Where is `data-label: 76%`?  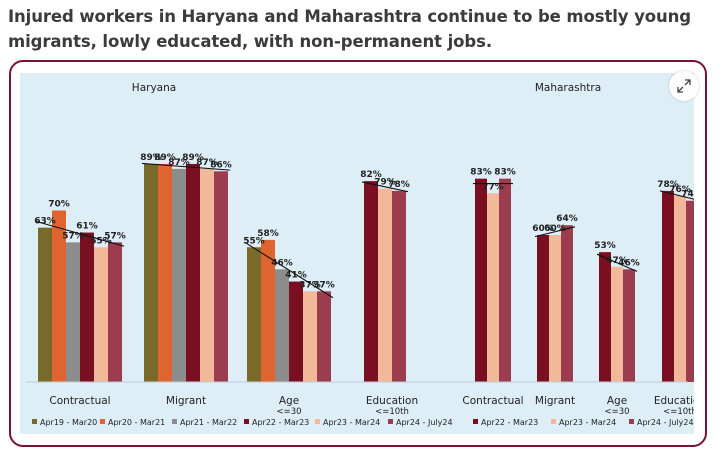 data-label: 76% is located at coordinates (680, 190).